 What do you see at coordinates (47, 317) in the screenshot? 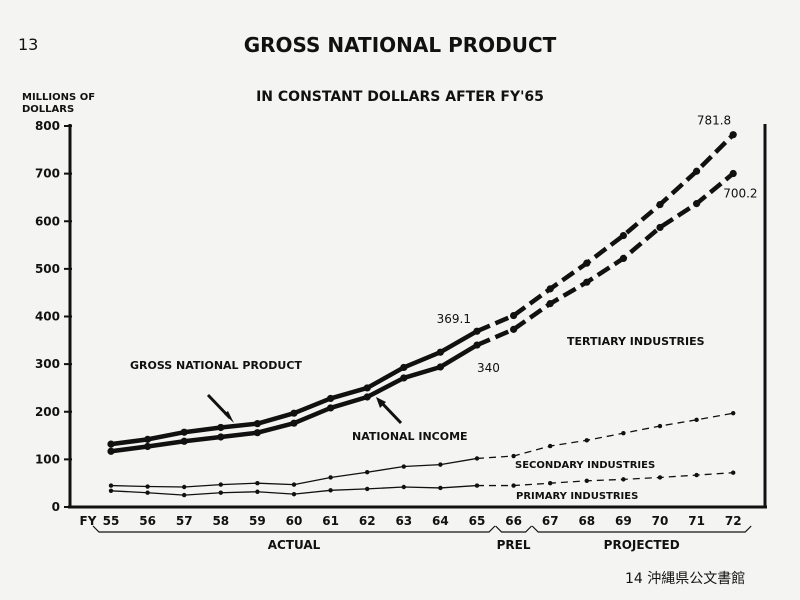
I see `y-tick-label: 400` at bounding box center [47, 317].